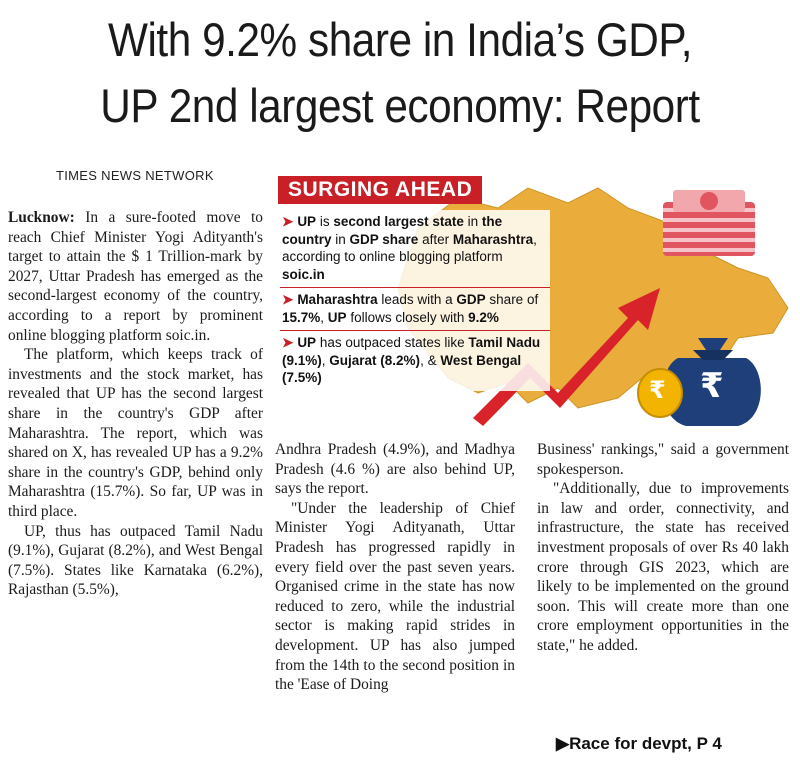  What do you see at coordinates (337, 299) in the screenshot?
I see `b2-text: Maharashtra` at bounding box center [337, 299].